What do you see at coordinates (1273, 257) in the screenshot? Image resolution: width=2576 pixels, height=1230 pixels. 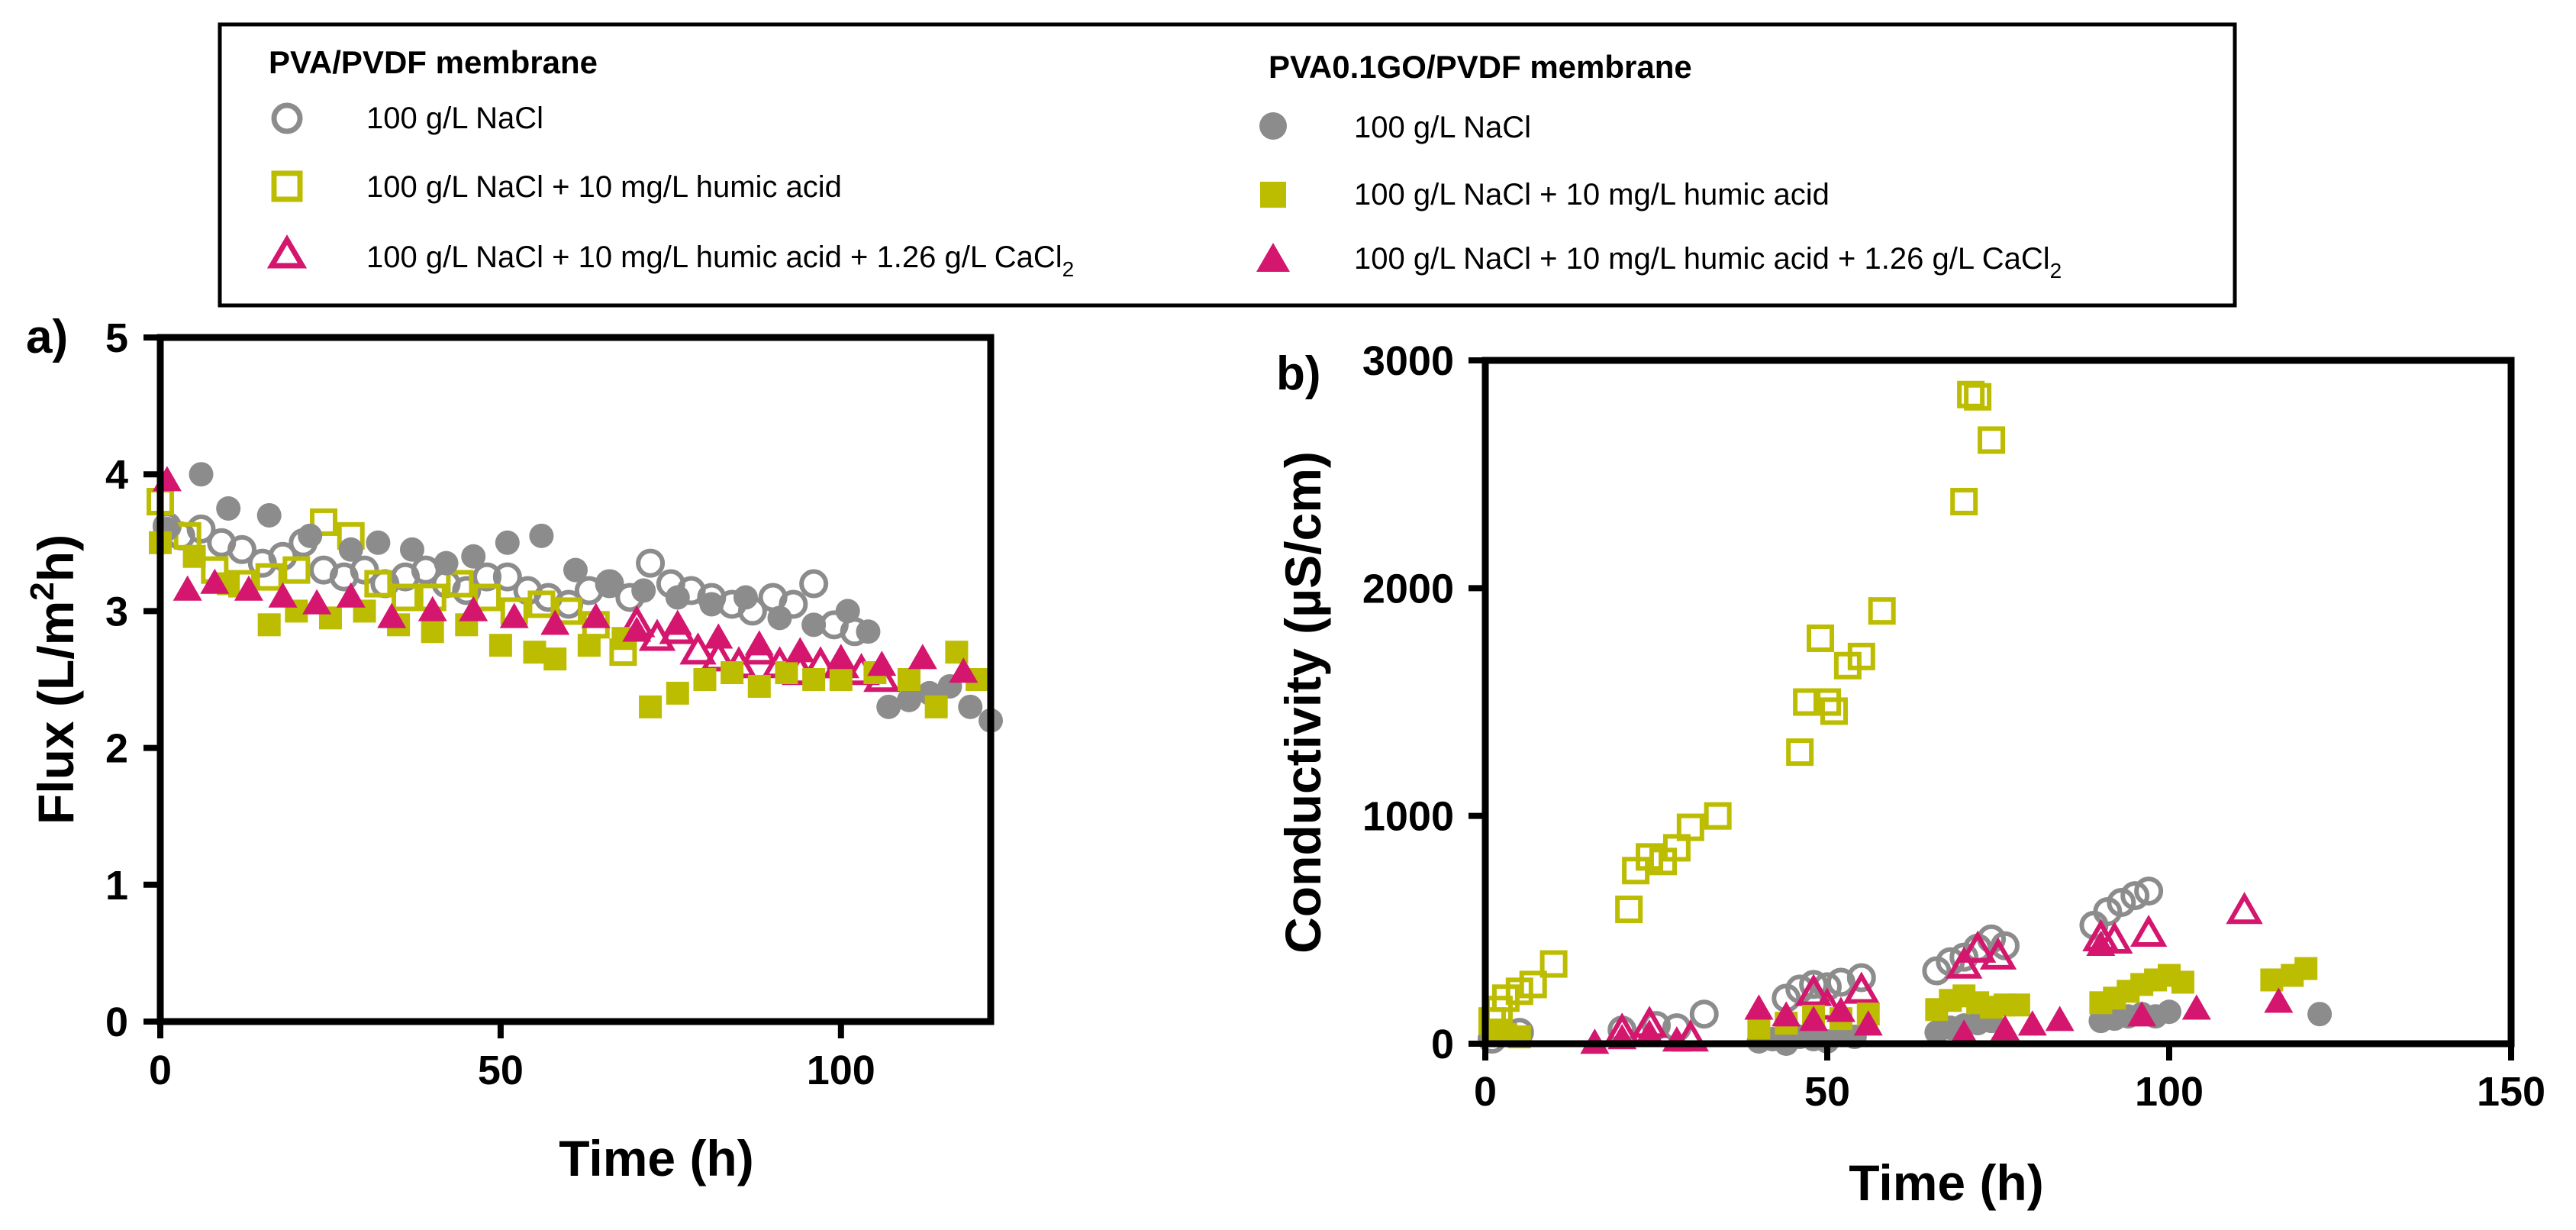 I see `legend-marker-filled-triangle` at bounding box center [1273, 257].